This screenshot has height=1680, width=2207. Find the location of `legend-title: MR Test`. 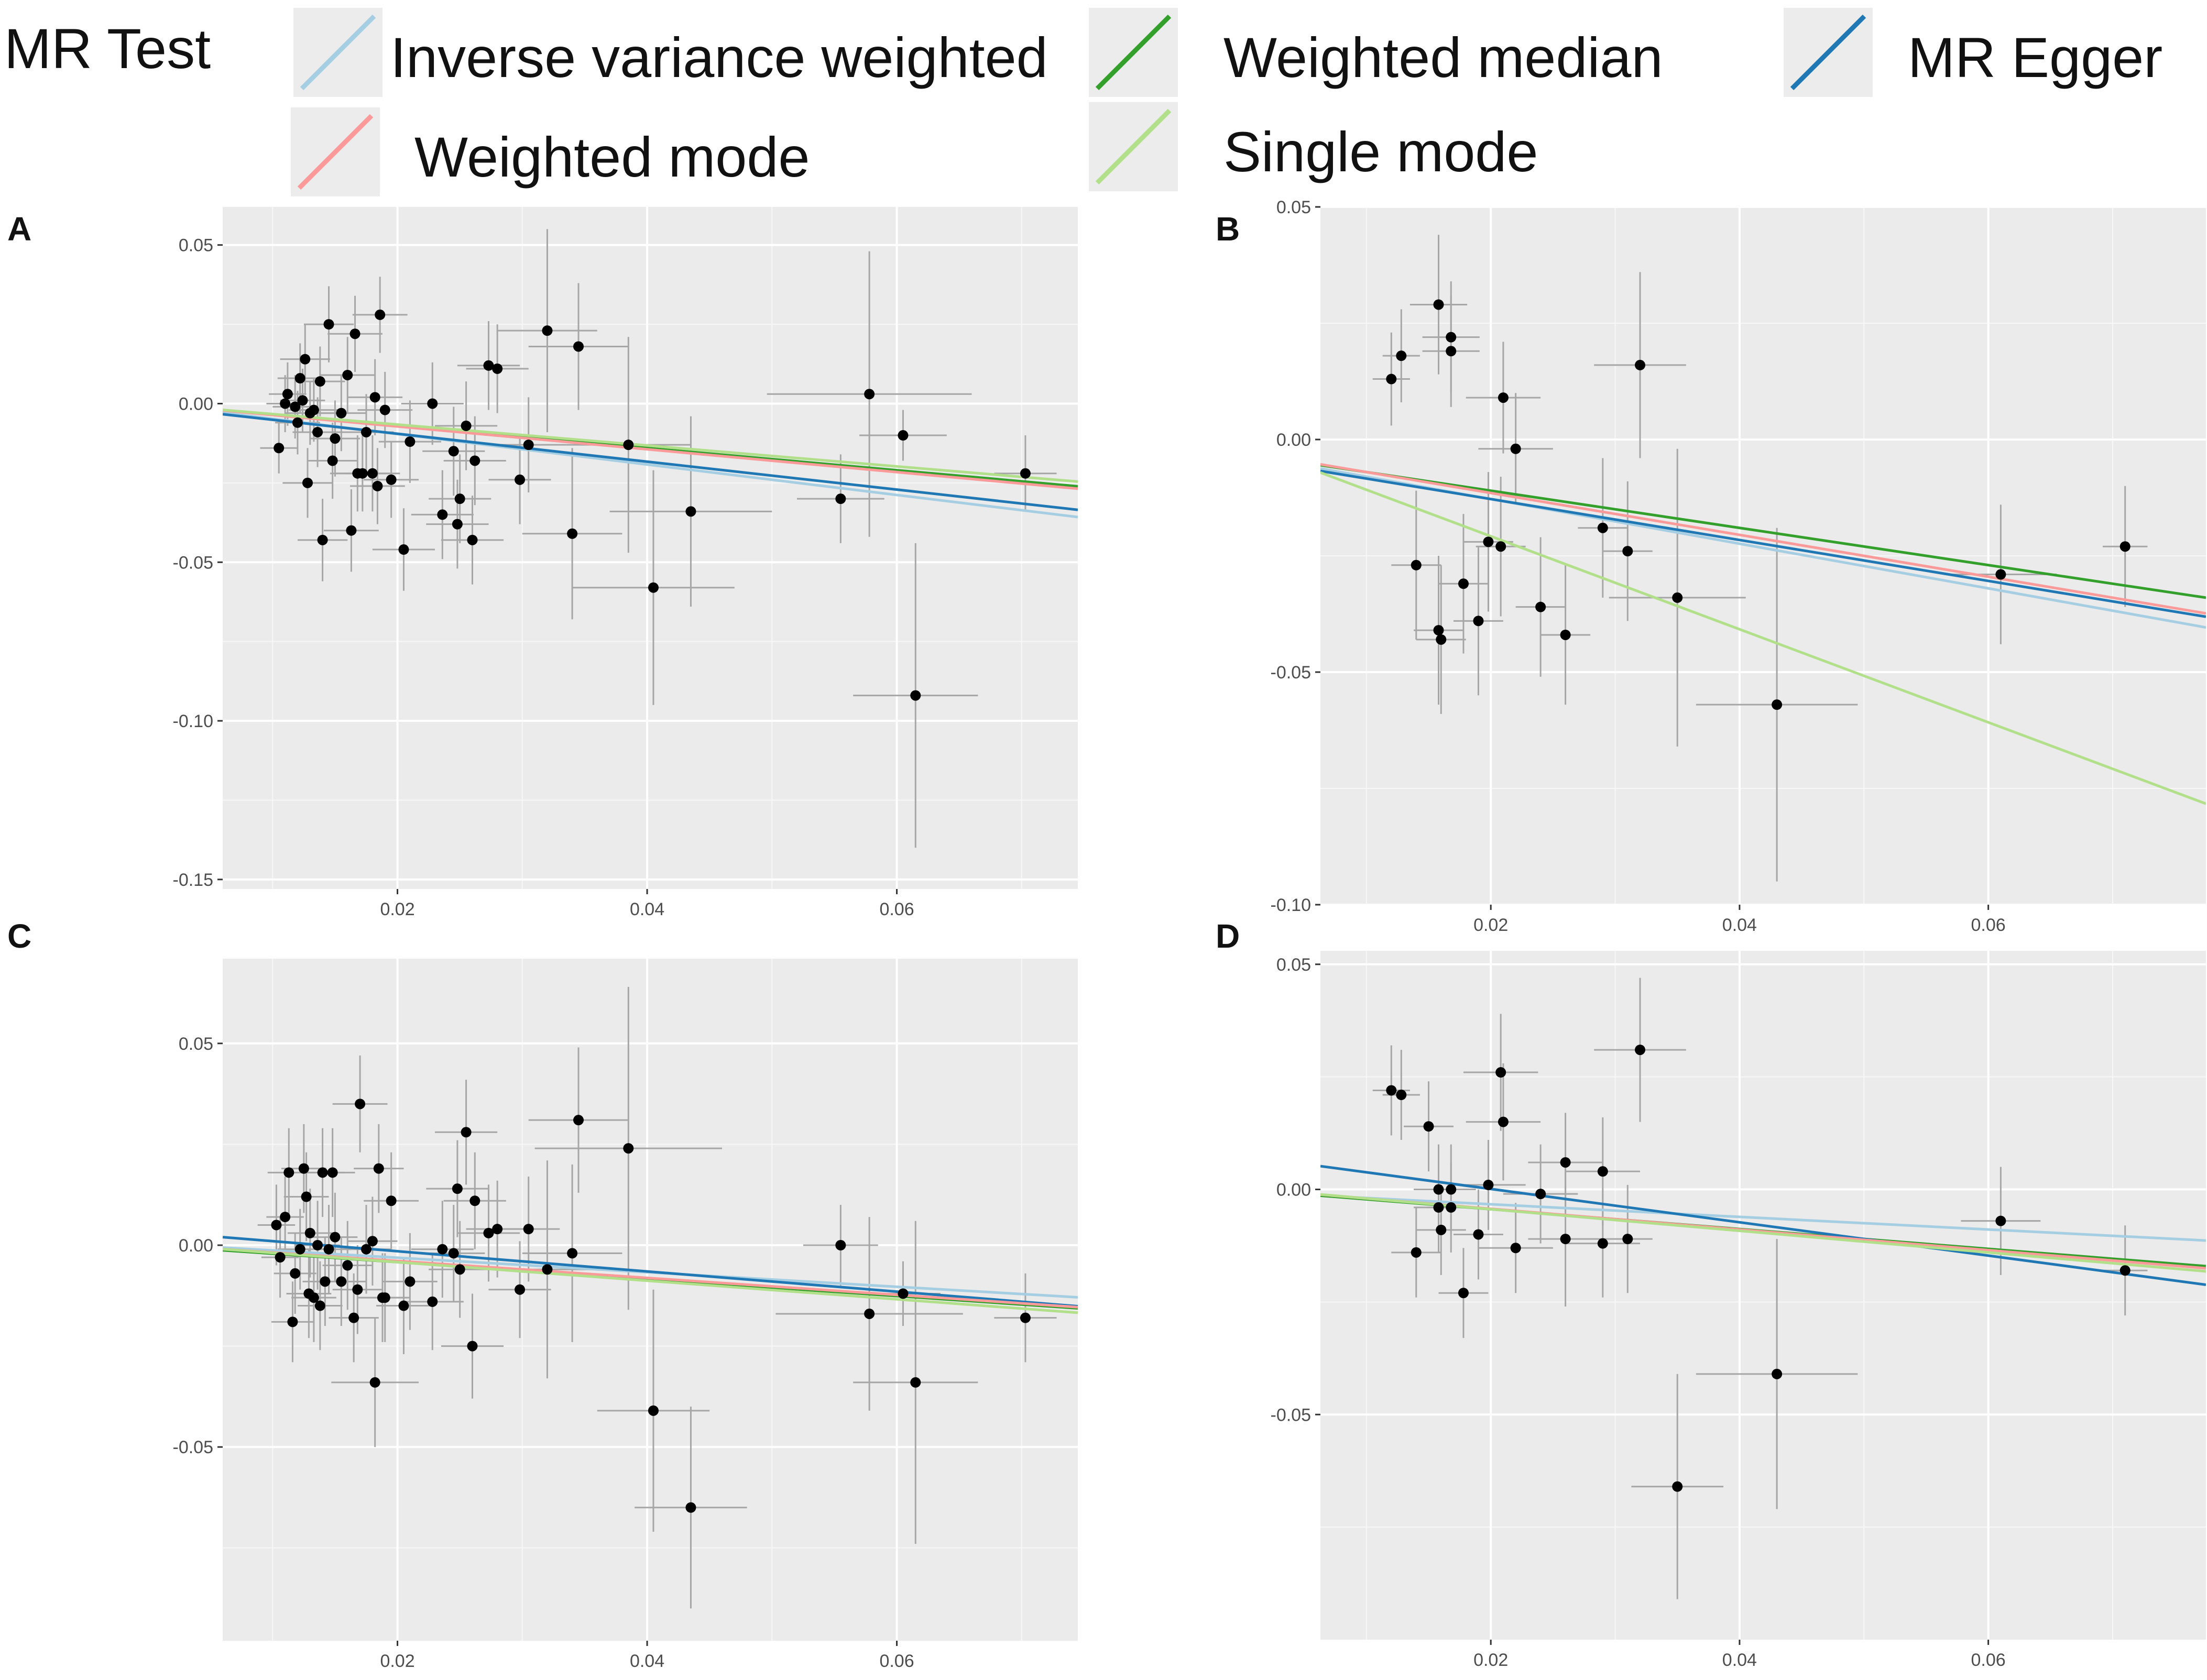

legend-title: MR Test is located at coordinates (107, 48).